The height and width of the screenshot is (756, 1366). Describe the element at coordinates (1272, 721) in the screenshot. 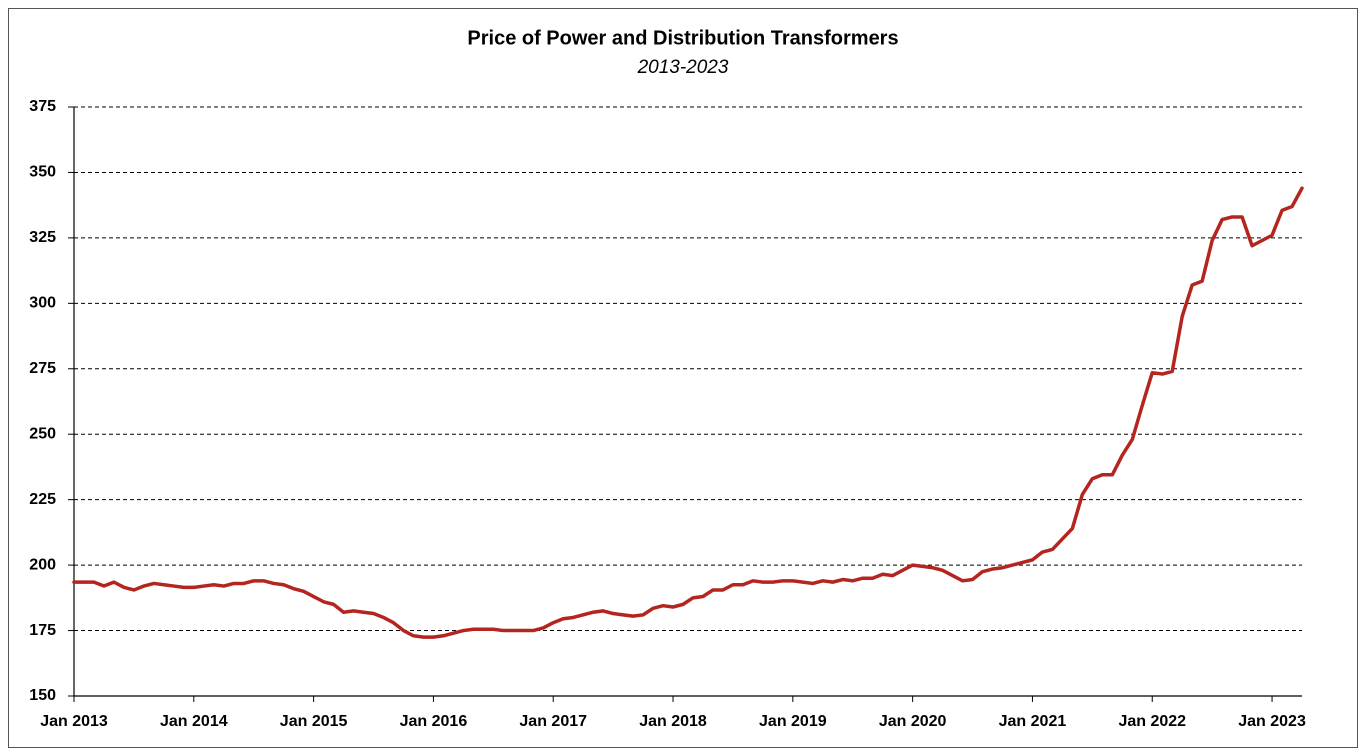

I see `x-tick-label: Jan 2023` at that location.